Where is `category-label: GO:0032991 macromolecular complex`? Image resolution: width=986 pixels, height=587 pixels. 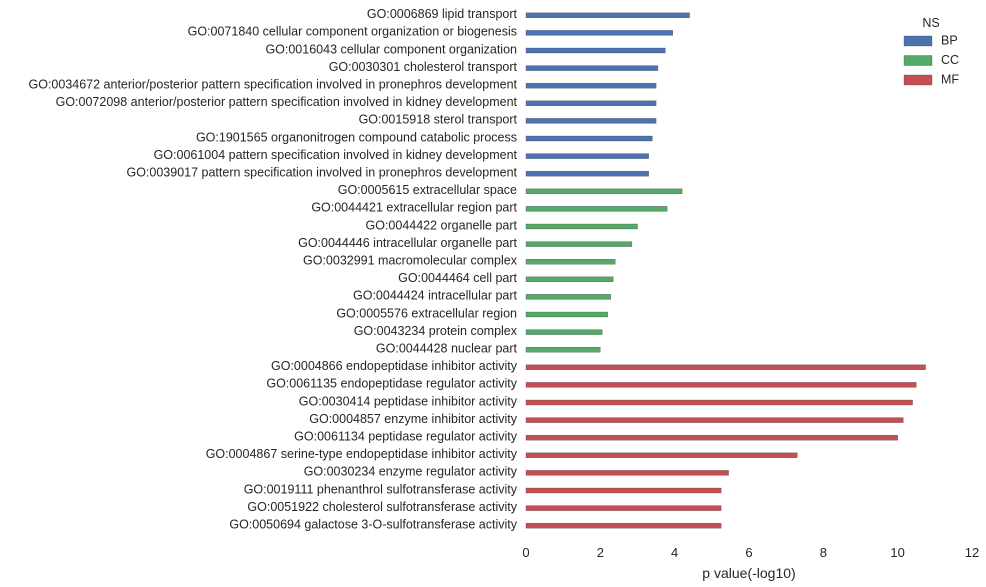 category-label: GO:0032991 macromolecular complex is located at coordinates (410, 260).